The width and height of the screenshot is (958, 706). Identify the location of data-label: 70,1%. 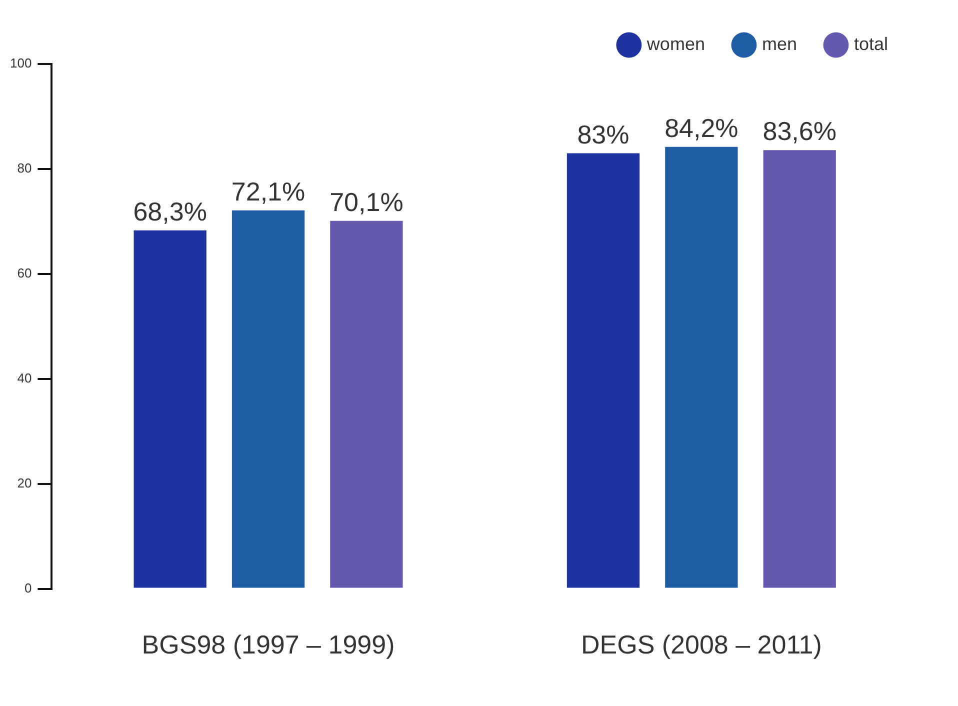
(367, 202).